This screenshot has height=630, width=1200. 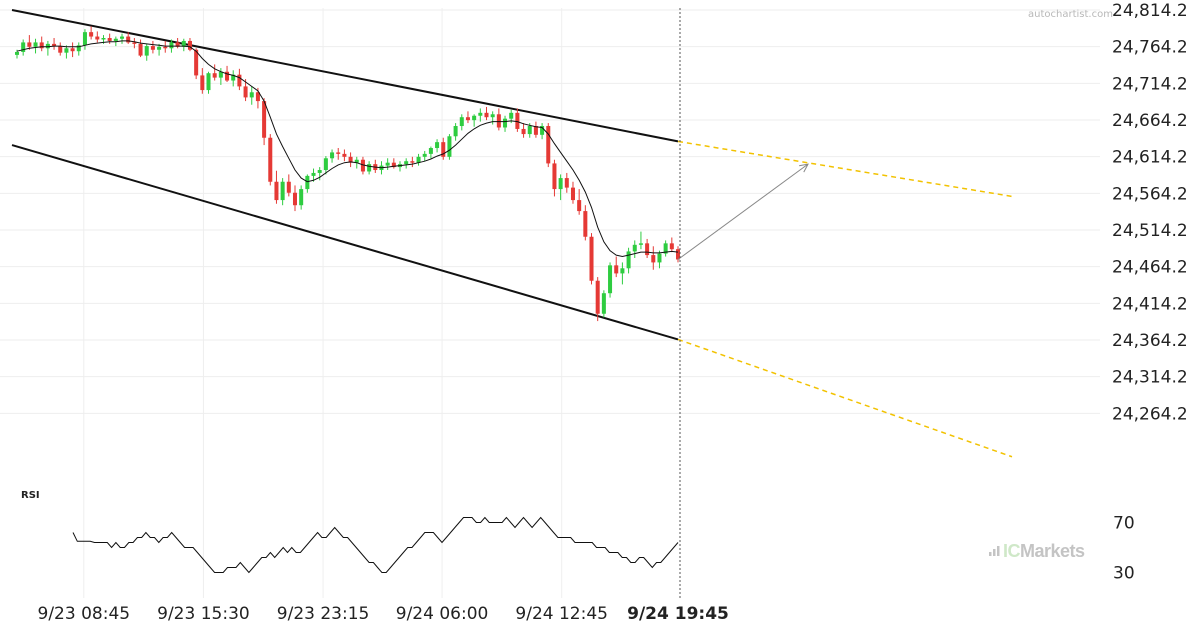 What do you see at coordinates (345, 76) in the screenshot?
I see `channel-upper-line` at bounding box center [345, 76].